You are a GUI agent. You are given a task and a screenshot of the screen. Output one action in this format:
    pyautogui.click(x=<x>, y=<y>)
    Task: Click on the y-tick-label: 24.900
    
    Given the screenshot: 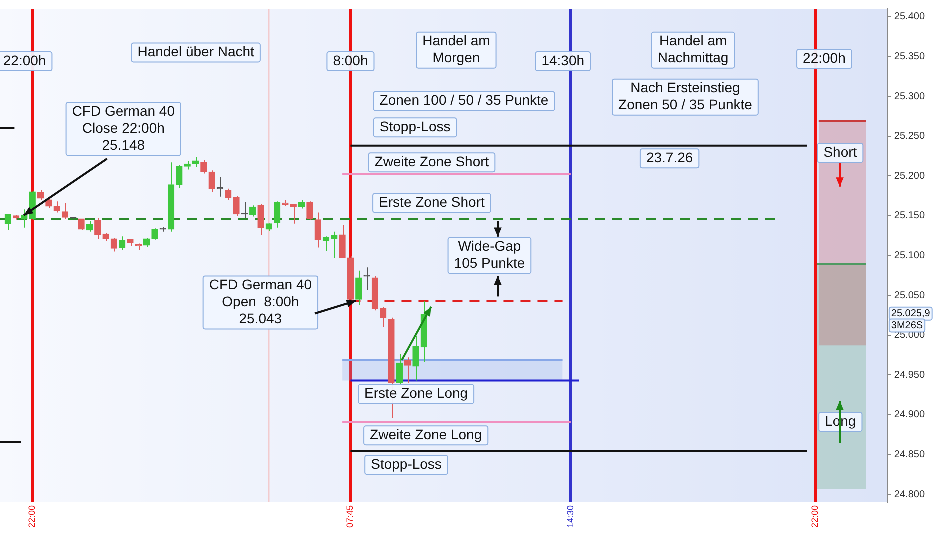 What is the action you would take?
    pyautogui.click(x=910, y=415)
    